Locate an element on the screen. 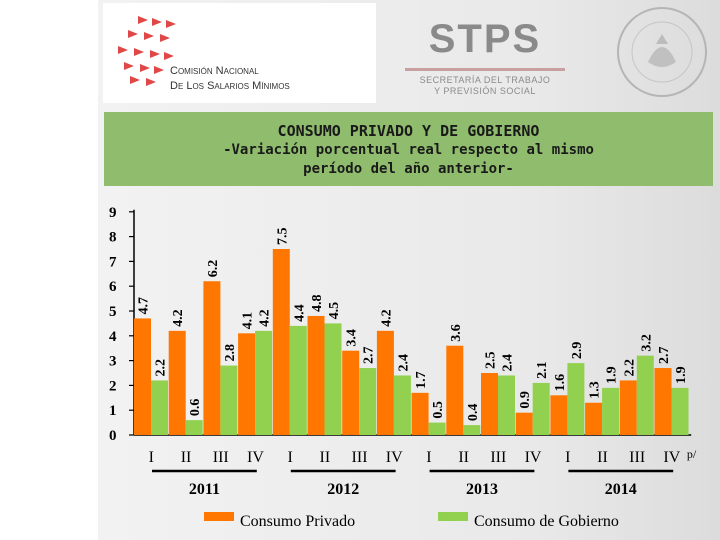 This screenshot has height=540, width=720. data-label-privado: 3.4 is located at coordinates (352, 338).